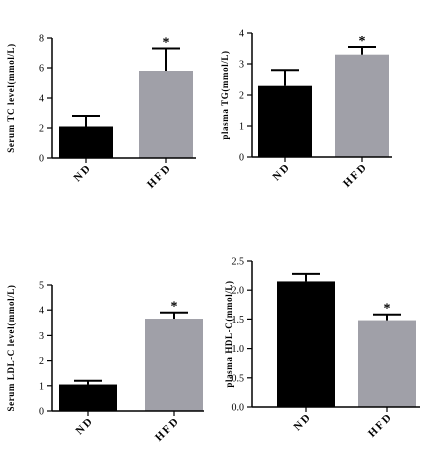  What do you see at coordinates (238, 408) in the screenshot?
I see `y-tick-label: 0.0` at bounding box center [238, 408].